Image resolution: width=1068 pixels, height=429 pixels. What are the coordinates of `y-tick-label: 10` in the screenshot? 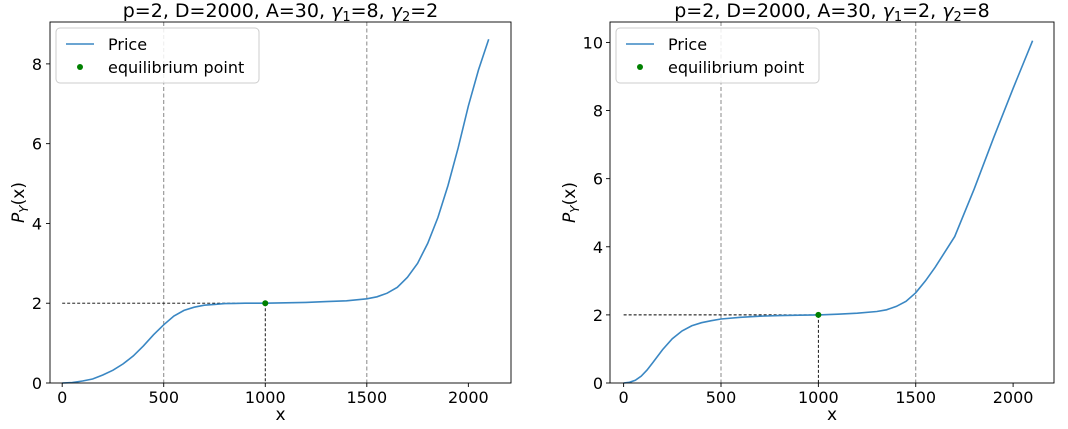 It's located at (593, 42).